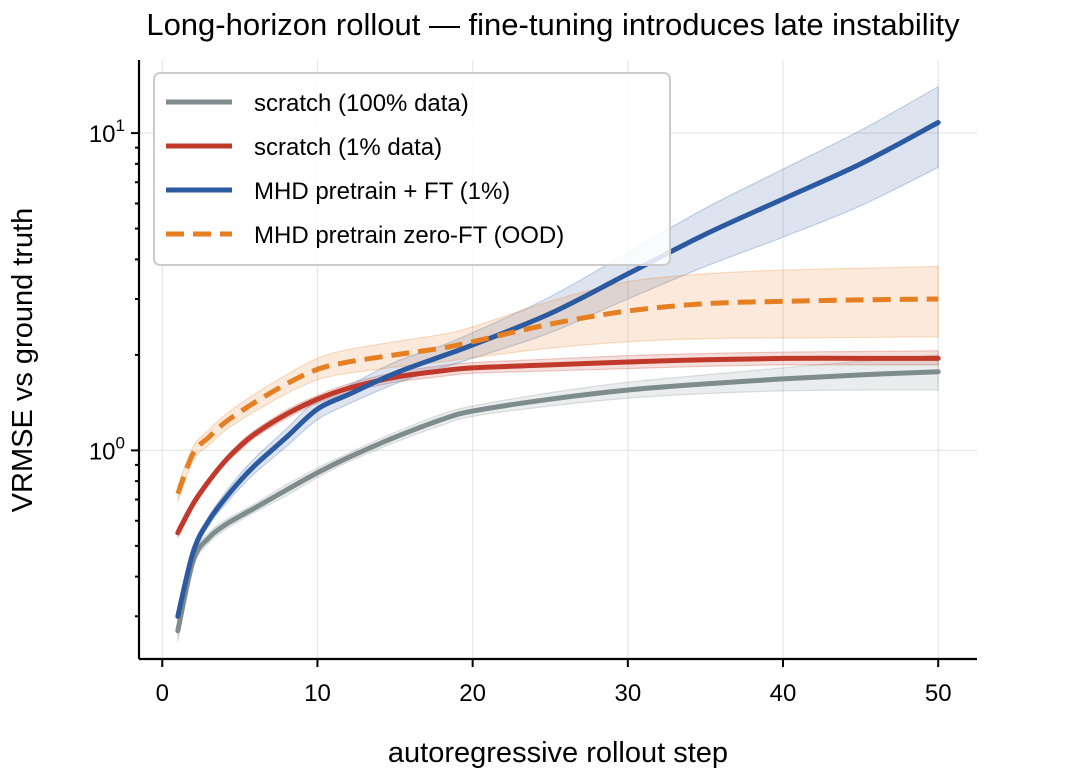  I want to click on legend-label-3: MHD pretrain zero-FT (OOD), so click(409, 235).